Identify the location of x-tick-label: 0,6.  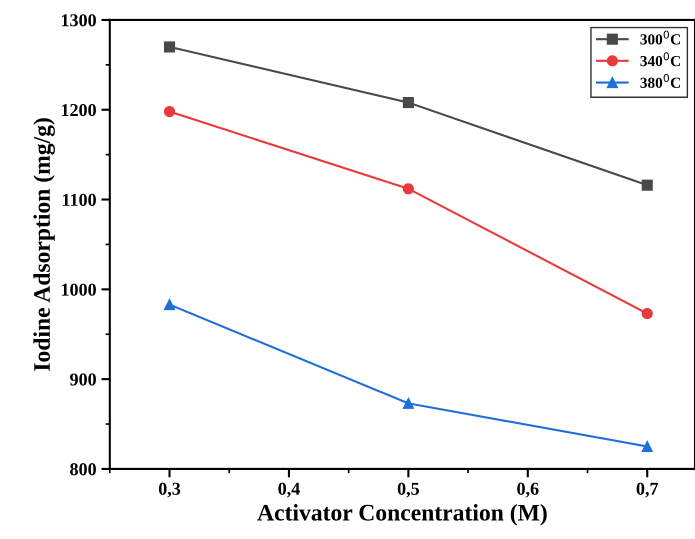
(528, 490).